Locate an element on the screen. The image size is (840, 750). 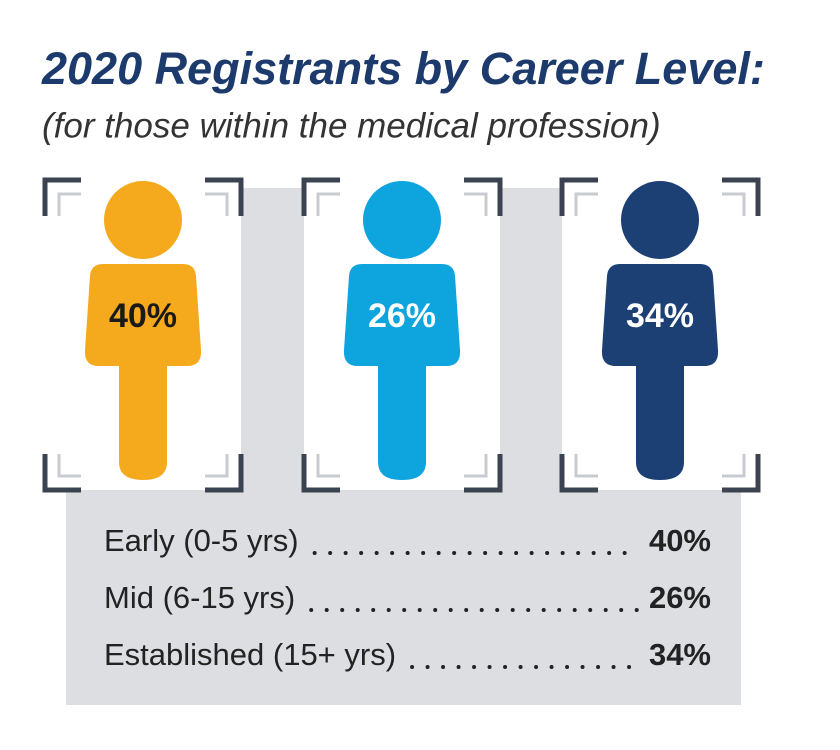
legend-value: 26% is located at coordinates (680, 597).